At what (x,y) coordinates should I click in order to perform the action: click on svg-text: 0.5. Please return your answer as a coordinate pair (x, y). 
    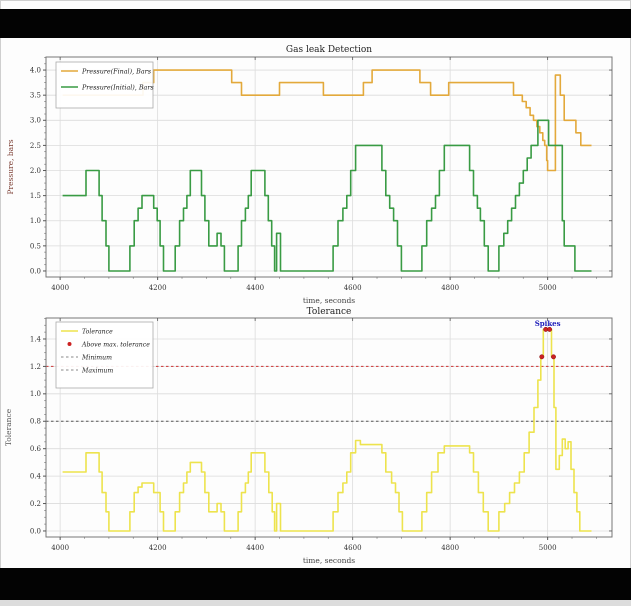
    Looking at the image, I should click on (35, 246).